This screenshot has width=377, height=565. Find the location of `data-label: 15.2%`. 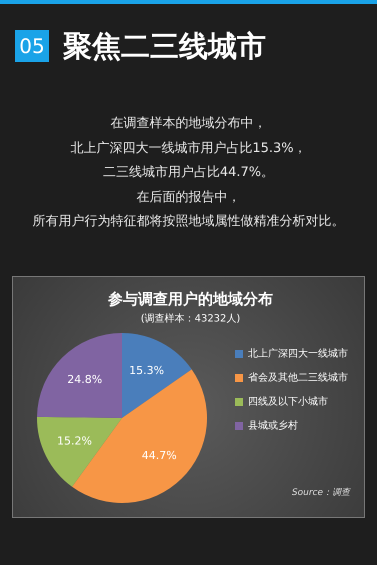

data-label: 15.2% is located at coordinates (74, 441).